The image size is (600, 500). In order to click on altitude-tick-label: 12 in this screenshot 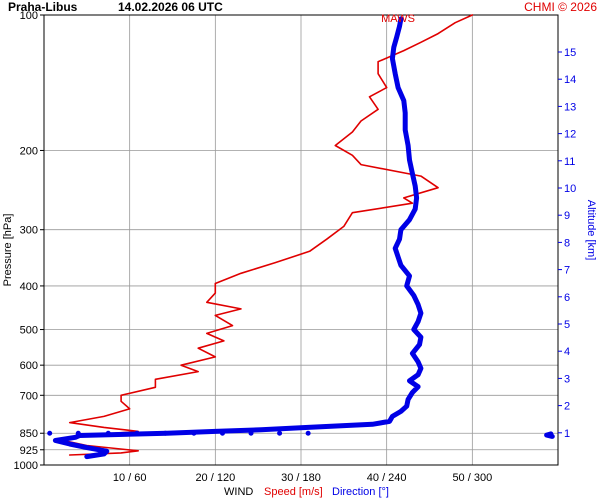, I will do `click(570, 135)`.